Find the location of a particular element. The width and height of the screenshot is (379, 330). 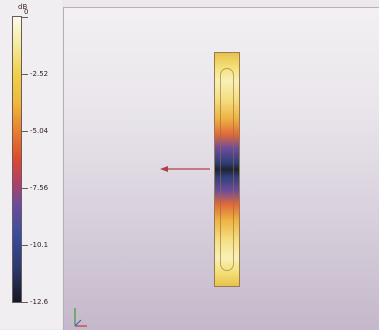

tick-label-4: -10.1 is located at coordinates (39, 245).